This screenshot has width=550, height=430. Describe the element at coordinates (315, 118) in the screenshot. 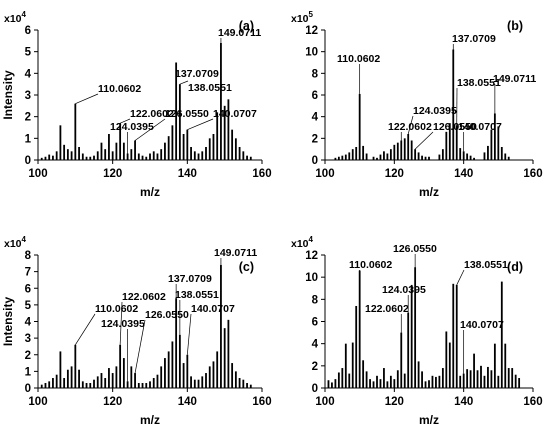

I see `y-tick-label: 4` at that location.